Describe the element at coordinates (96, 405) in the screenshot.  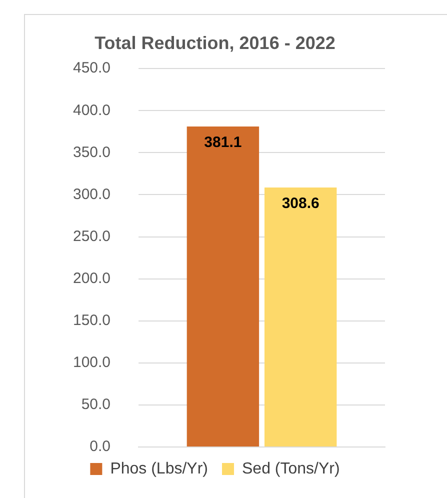
I see `y-tick-label: 50.0` at that location.